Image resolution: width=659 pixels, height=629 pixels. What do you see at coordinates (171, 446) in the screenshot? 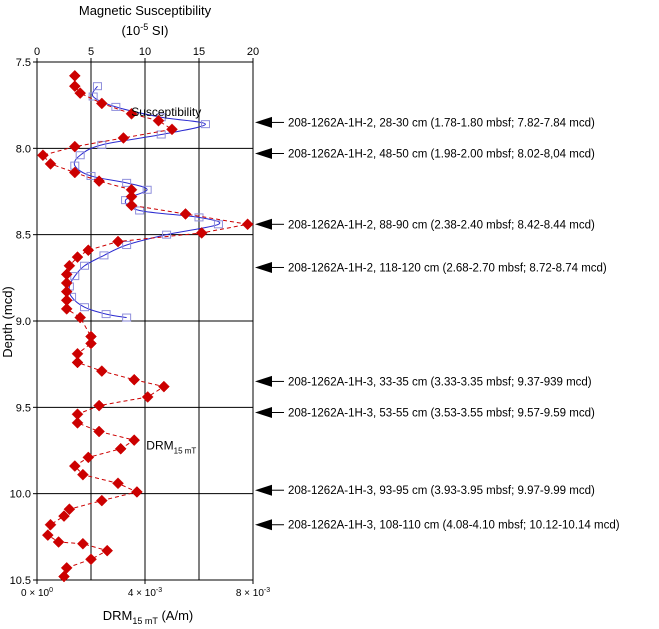
I see `series-label-drm: DRM15 mT` at bounding box center [171, 446].